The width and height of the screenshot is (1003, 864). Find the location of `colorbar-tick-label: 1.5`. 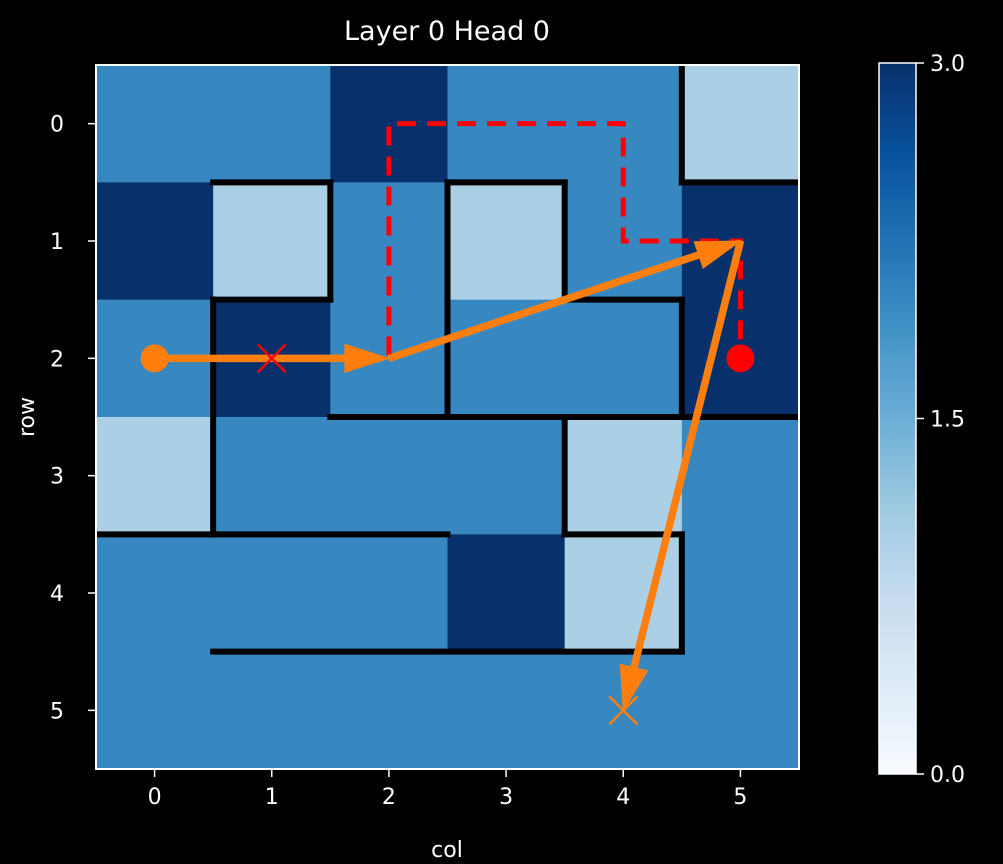

colorbar-tick-label: 1.5 is located at coordinates (947, 420).